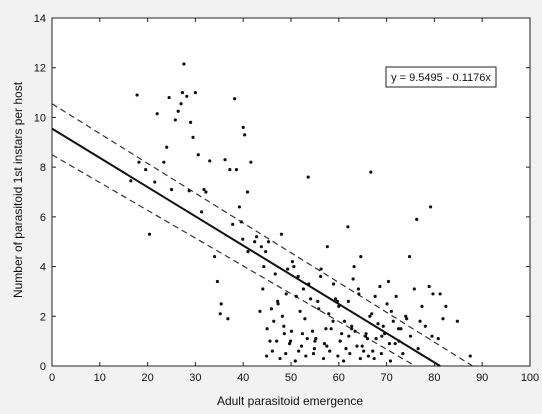  What do you see at coordinates (52, 378) in the screenshot?
I see `x-tick-label: 0` at bounding box center [52, 378].